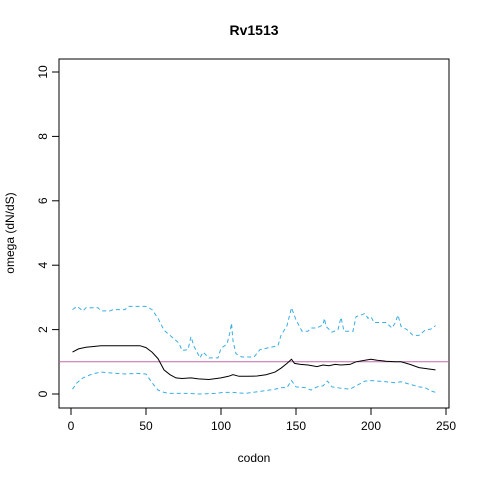 This screenshot has width=480, height=480. Describe the element at coordinates (221, 426) in the screenshot. I see `x-tick-label: 100` at that location.